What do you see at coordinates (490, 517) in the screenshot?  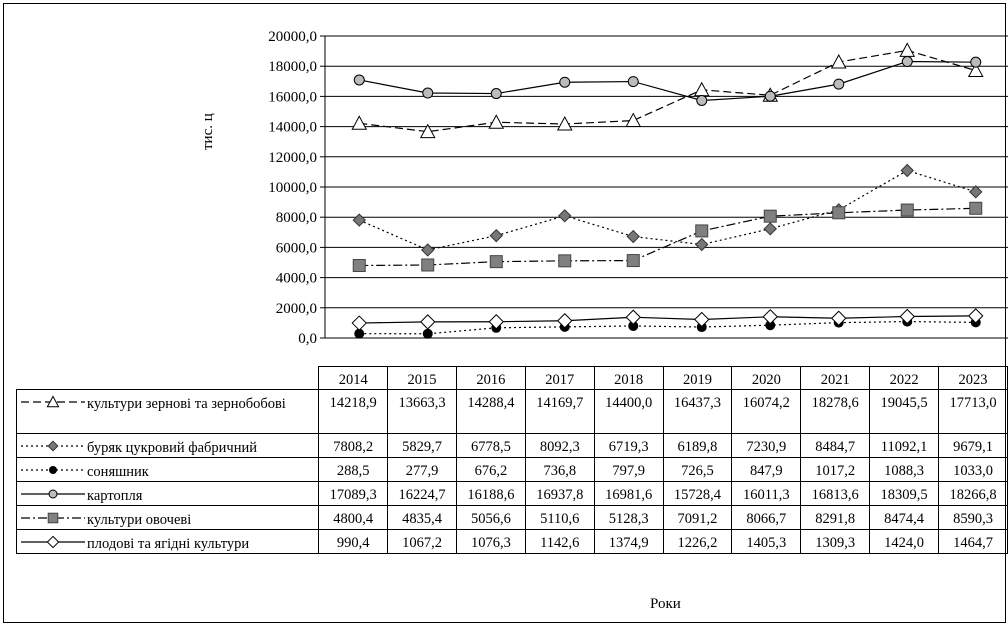 I see `data-label: 5056,6` at bounding box center [490, 517].